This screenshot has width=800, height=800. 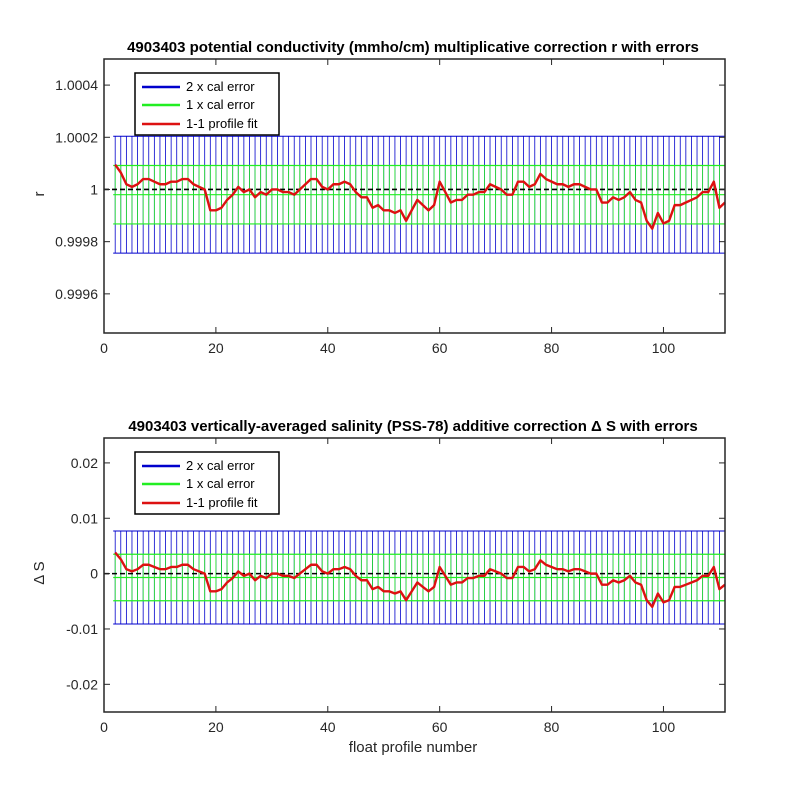 I want to click on y-tick-label: 0.9998, so click(x=76, y=242).